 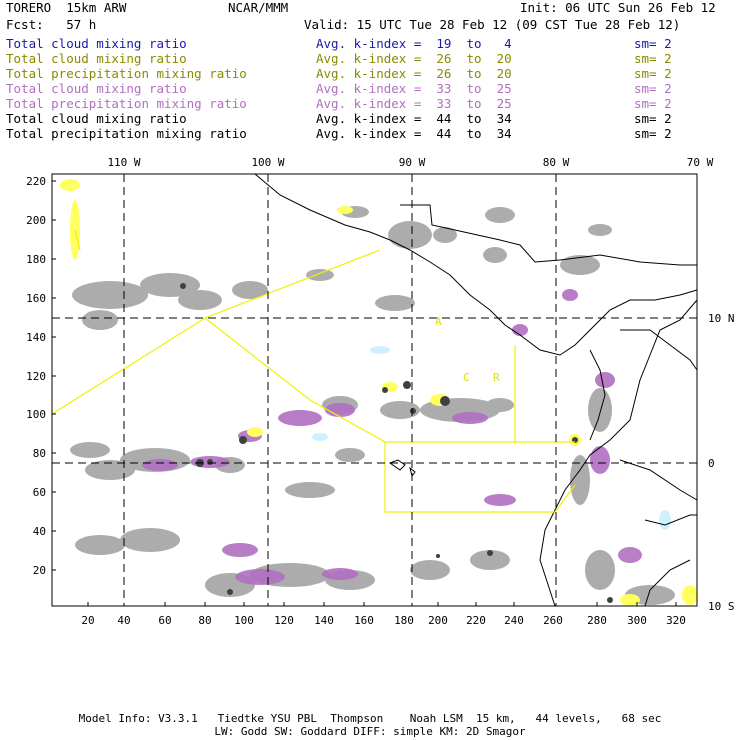 What do you see at coordinates (467, 349) in the screenshot?
I see `box-labels: A C R` at bounding box center [467, 349].